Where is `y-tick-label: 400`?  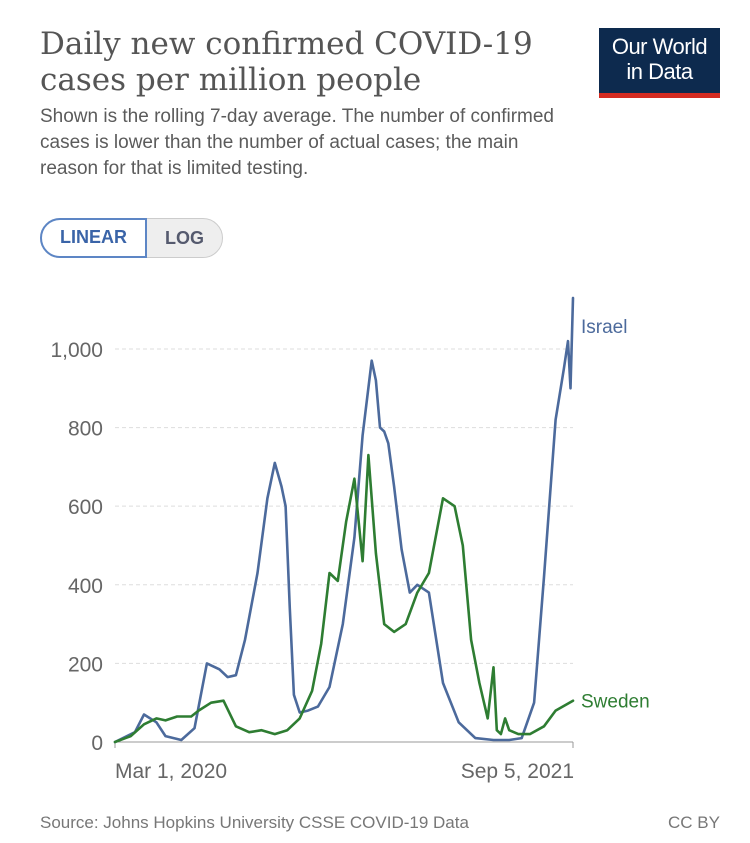
y-tick-label: 400 is located at coordinates (85, 586).